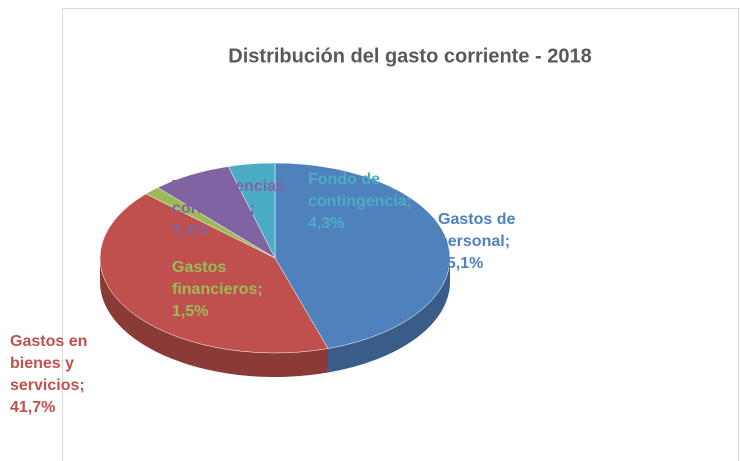 The height and width of the screenshot is (461, 740). Describe the element at coordinates (476, 241) in the screenshot. I see `data-label: Gastos de personal; 45,1%` at that location.